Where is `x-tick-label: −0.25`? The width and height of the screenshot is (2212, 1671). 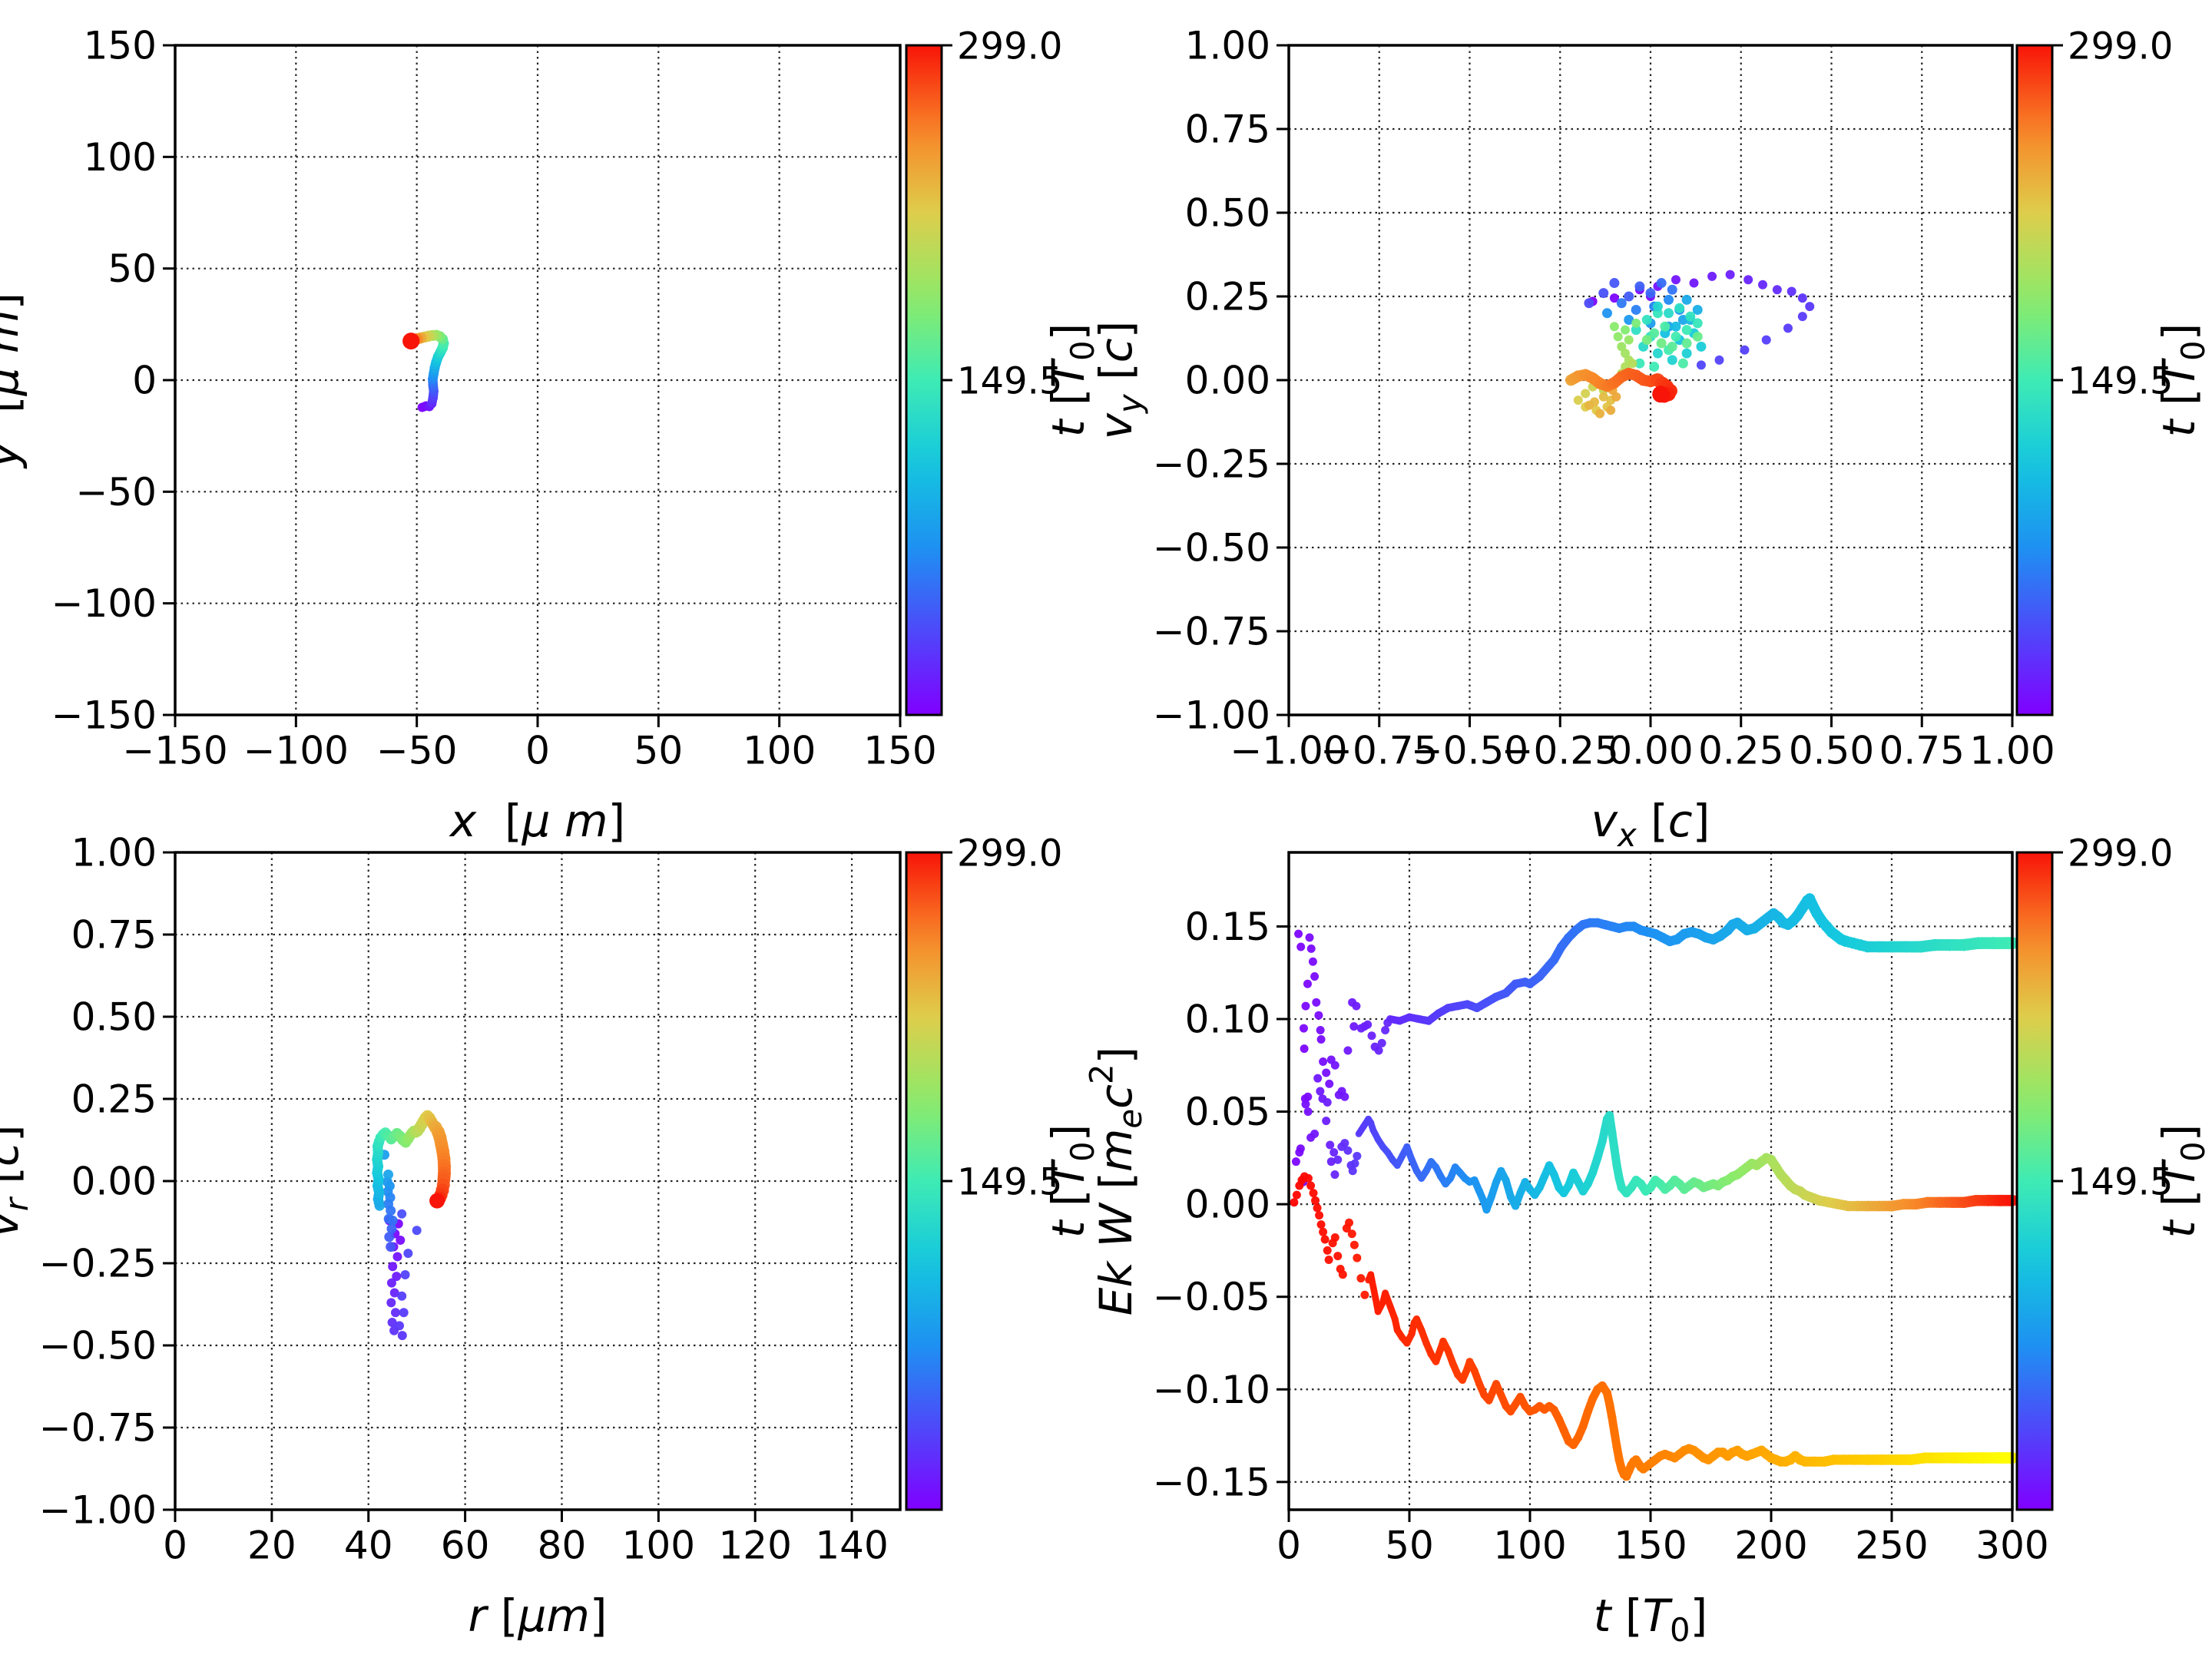 x-tick-label: −0.25 is located at coordinates (1560, 751).